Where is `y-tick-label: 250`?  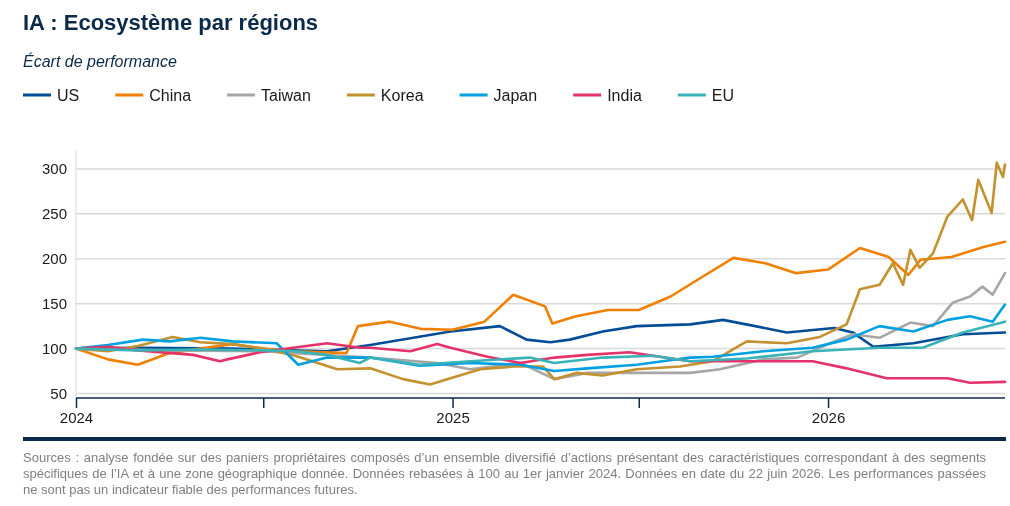
y-tick-label: 250 is located at coordinates (54, 214).